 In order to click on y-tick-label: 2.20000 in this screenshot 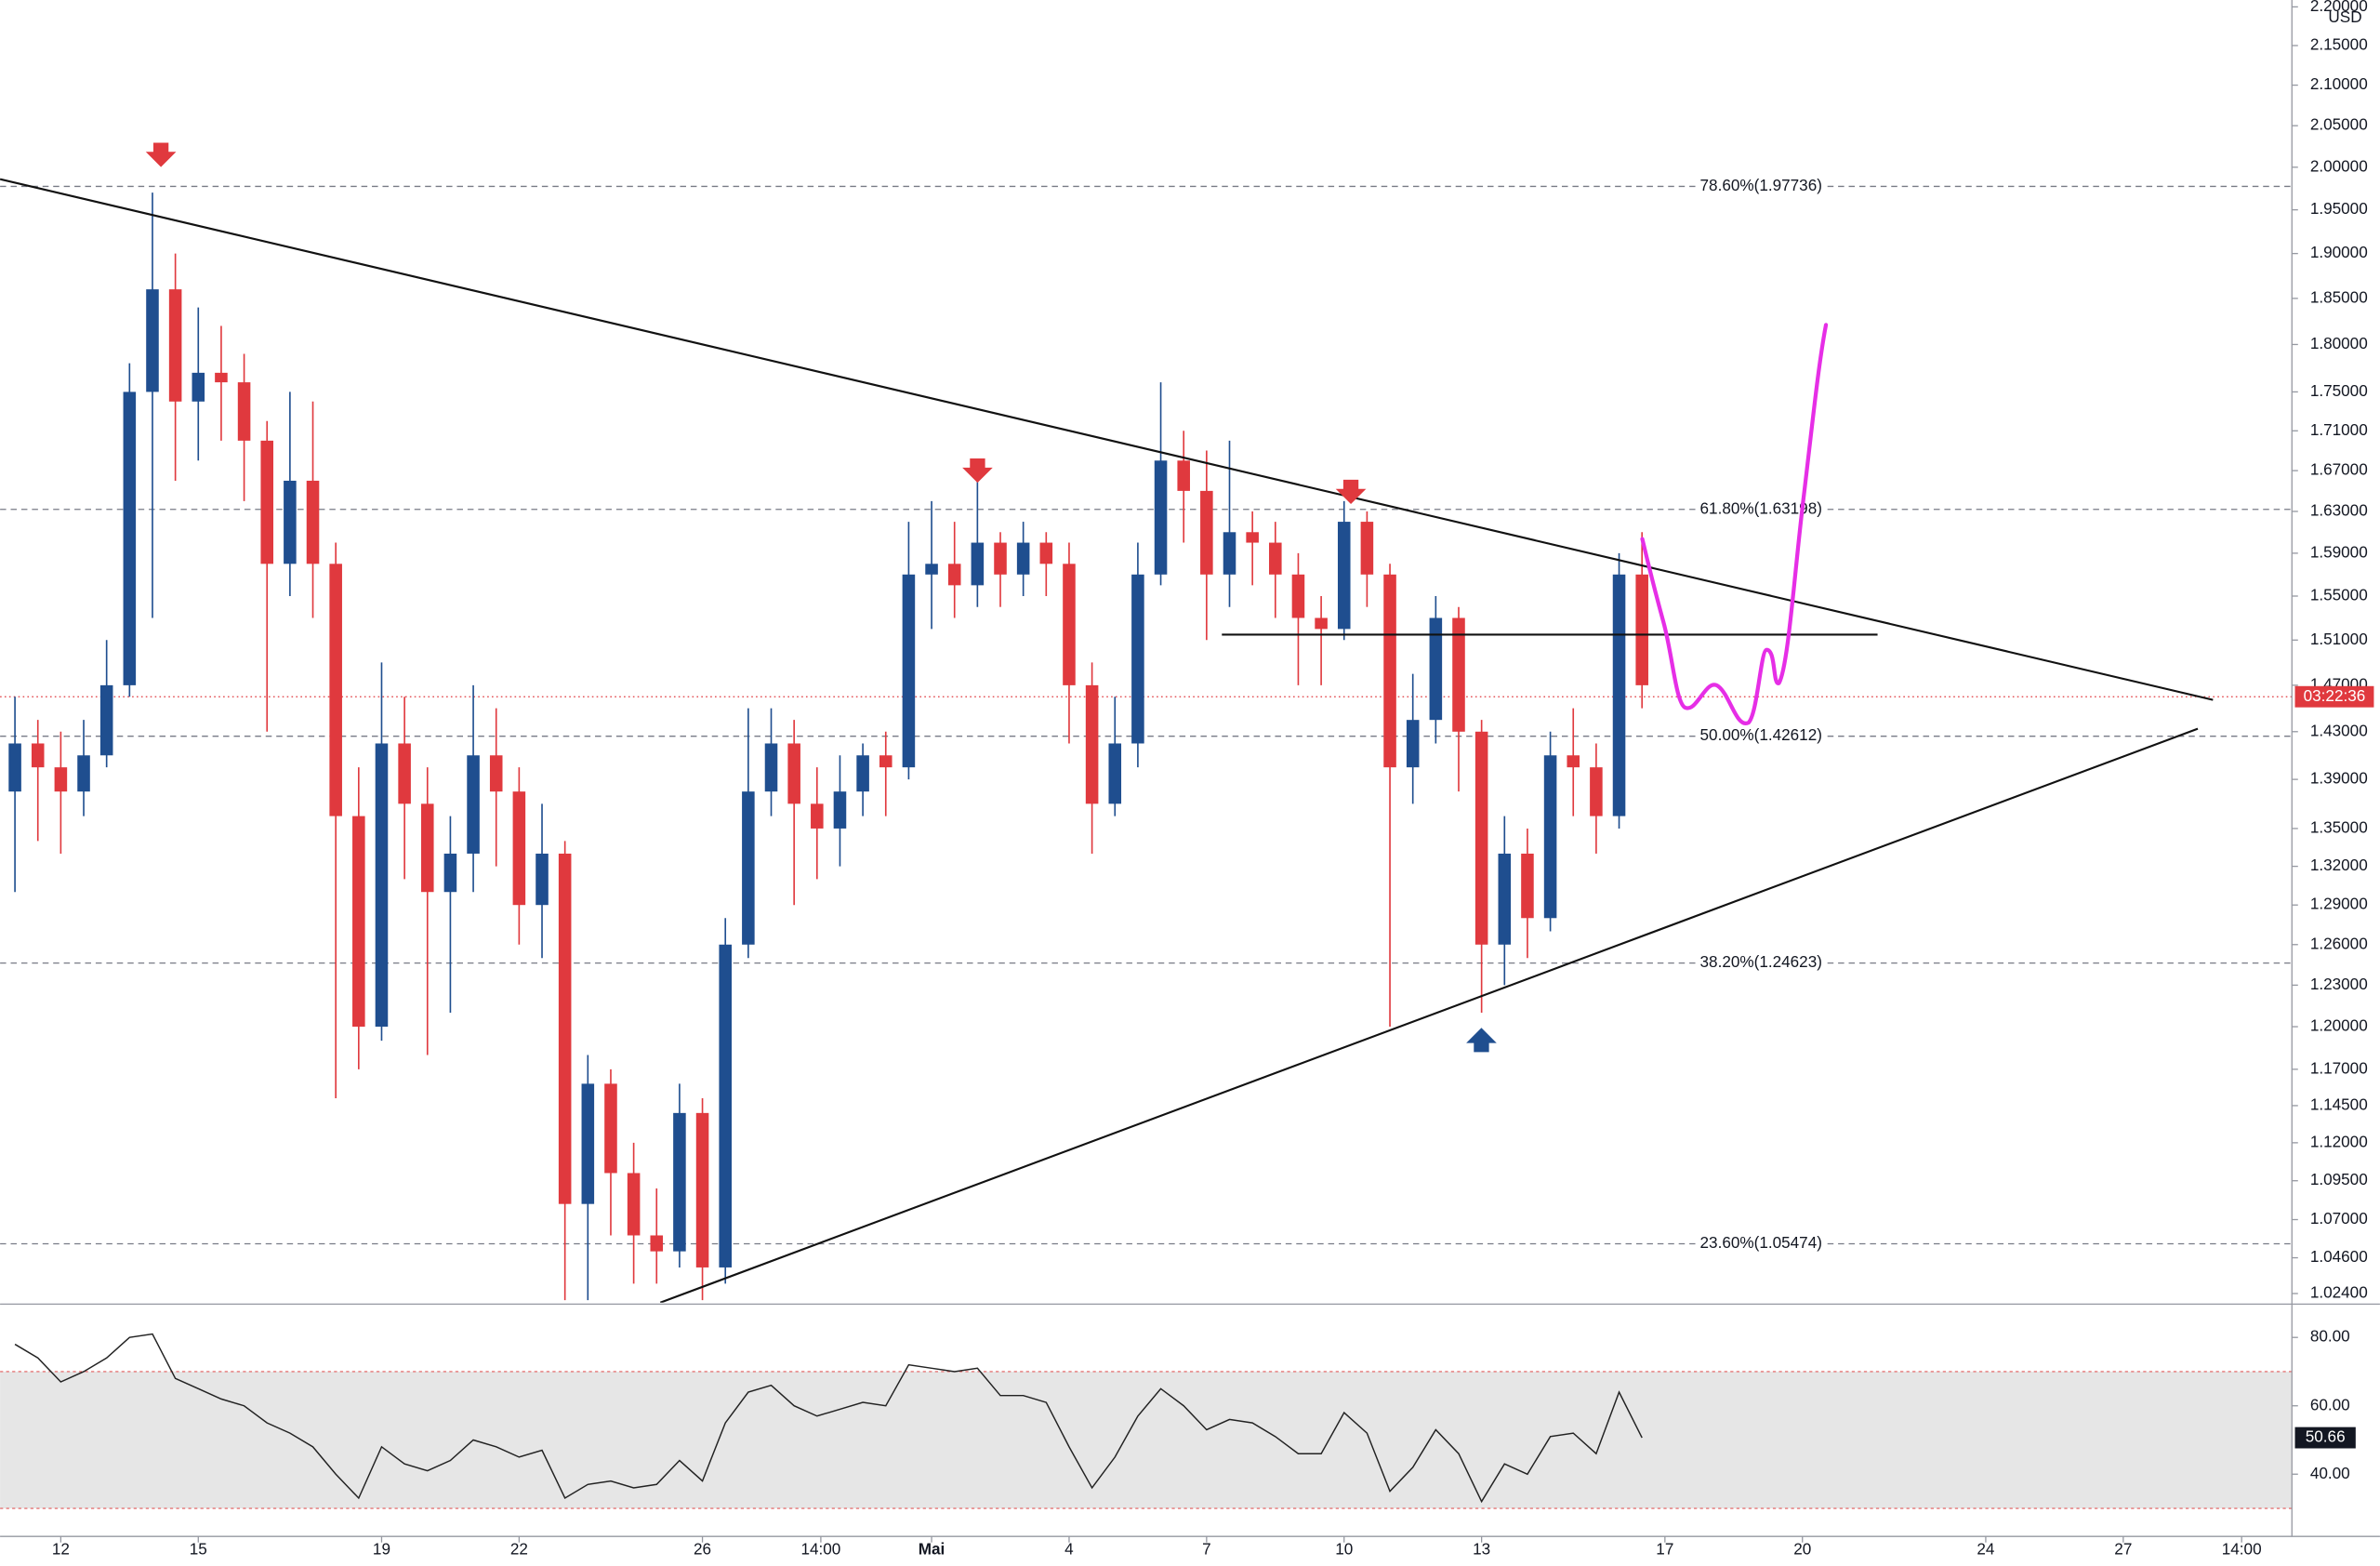, I will do `click(2339, 8)`.